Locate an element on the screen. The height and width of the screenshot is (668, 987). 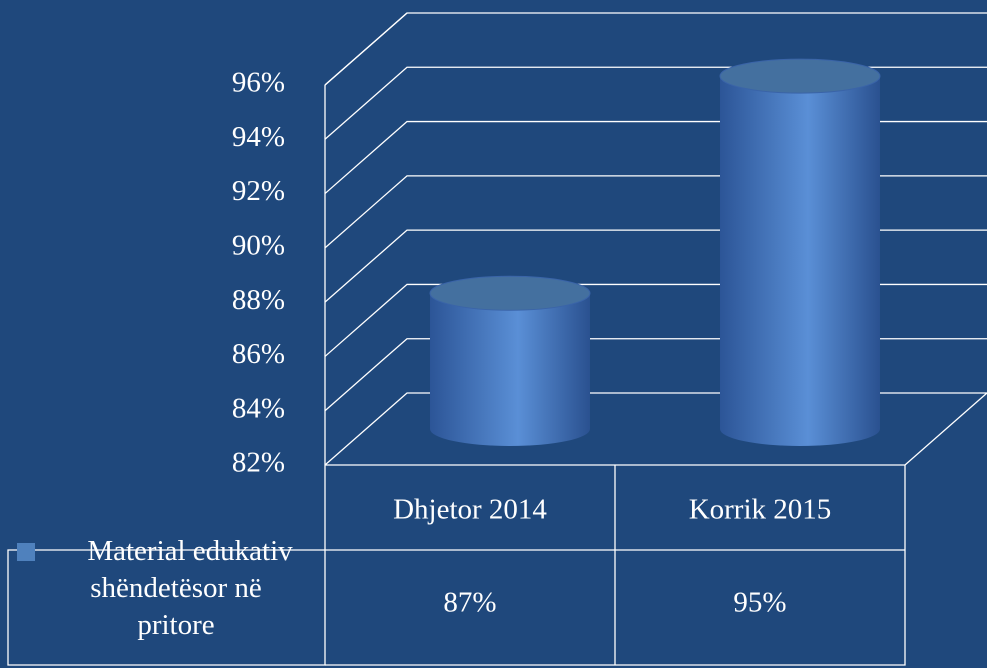
y-tick-label: 92% is located at coordinates (258, 191).